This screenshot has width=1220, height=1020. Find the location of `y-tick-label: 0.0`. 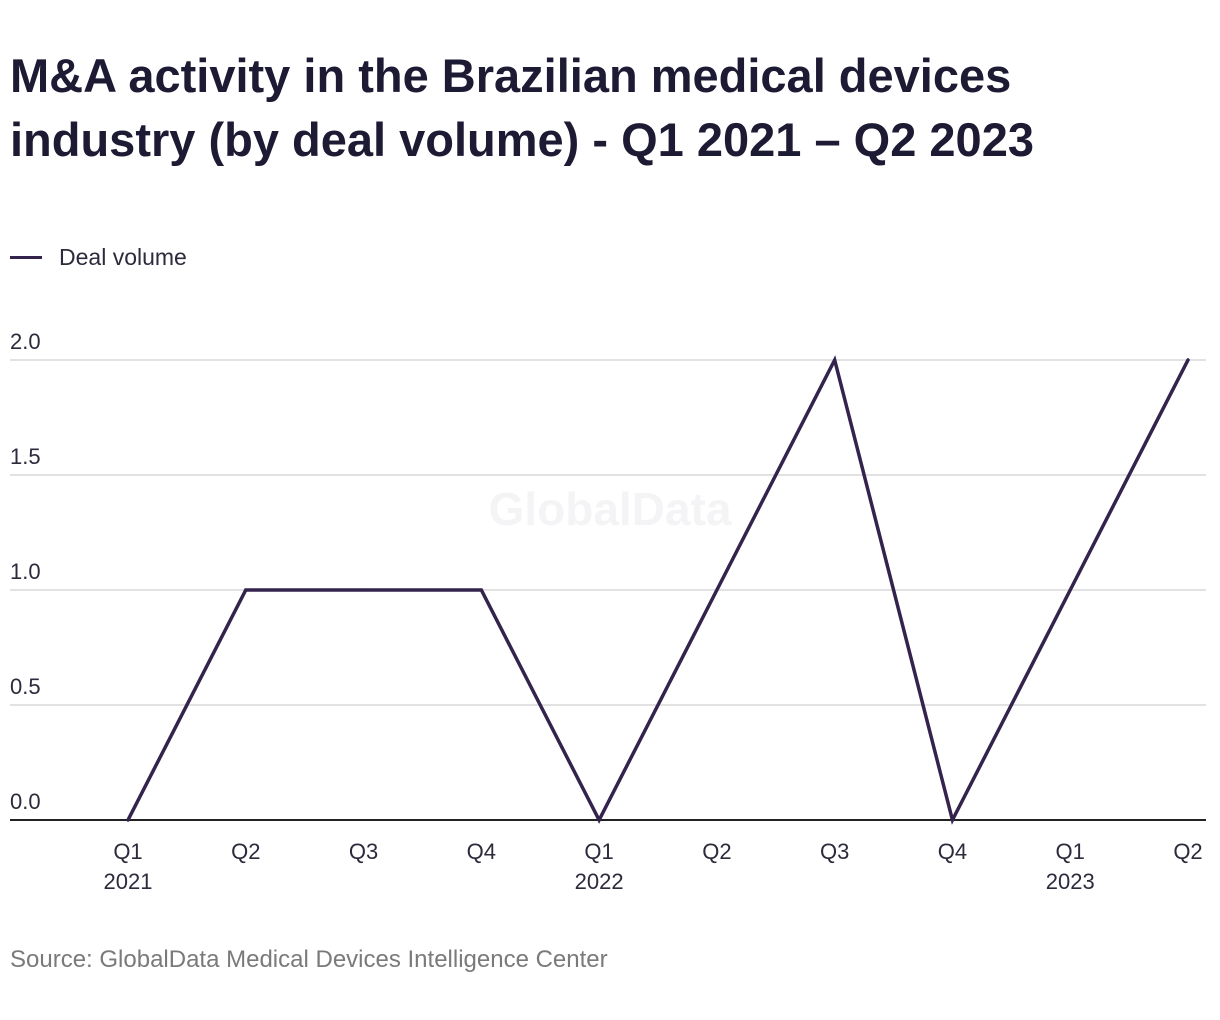

y-tick-label: 0.0 is located at coordinates (25, 801).